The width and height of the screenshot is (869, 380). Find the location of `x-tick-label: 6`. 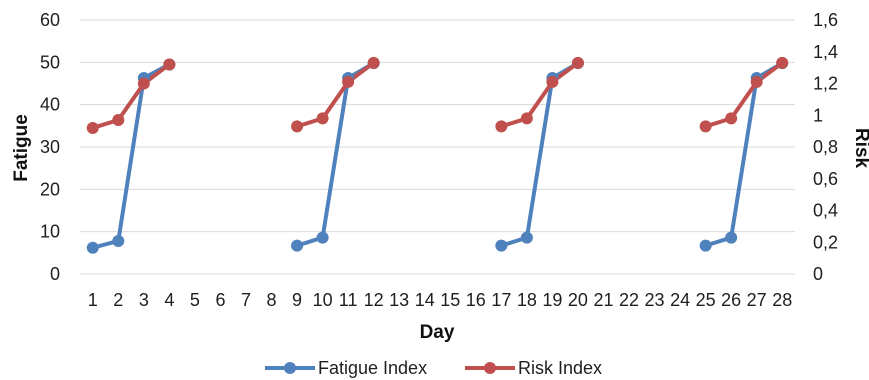

x-tick-label: 6 is located at coordinates (220, 300).